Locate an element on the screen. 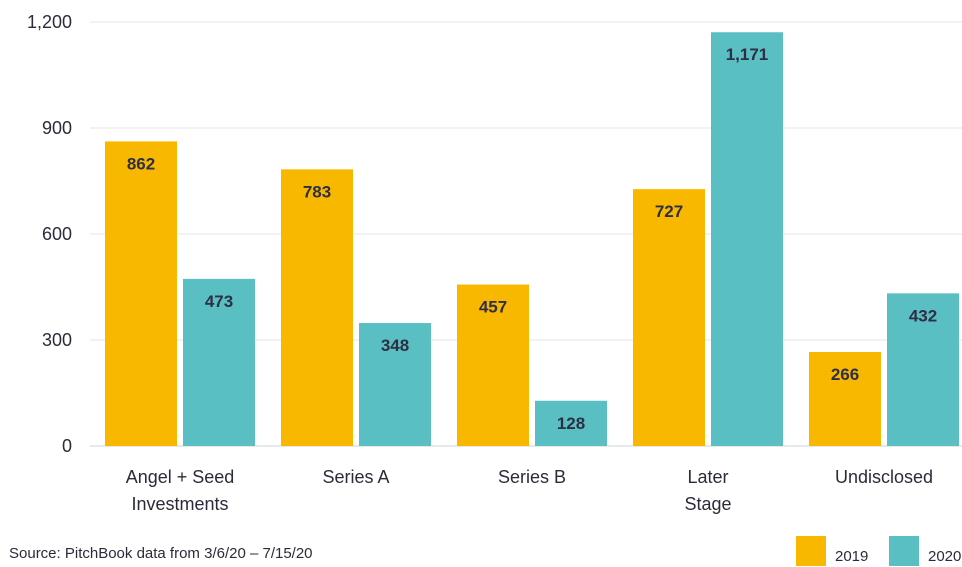  legend-label-2020: 2020 is located at coordinates (945, 556).